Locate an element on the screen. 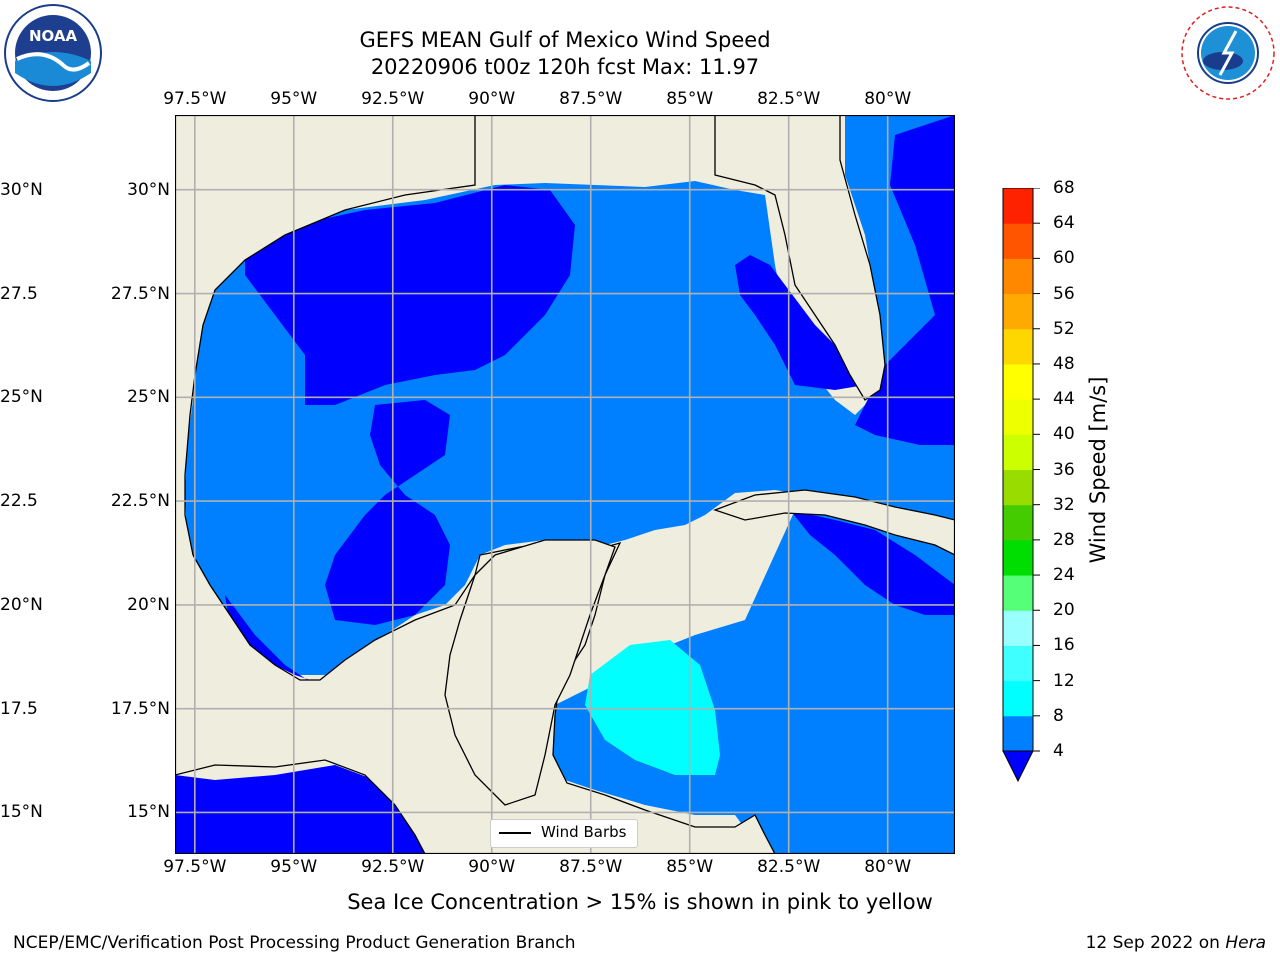  colorbar-tick-label: 20 is located at coordinates (1064, 610).